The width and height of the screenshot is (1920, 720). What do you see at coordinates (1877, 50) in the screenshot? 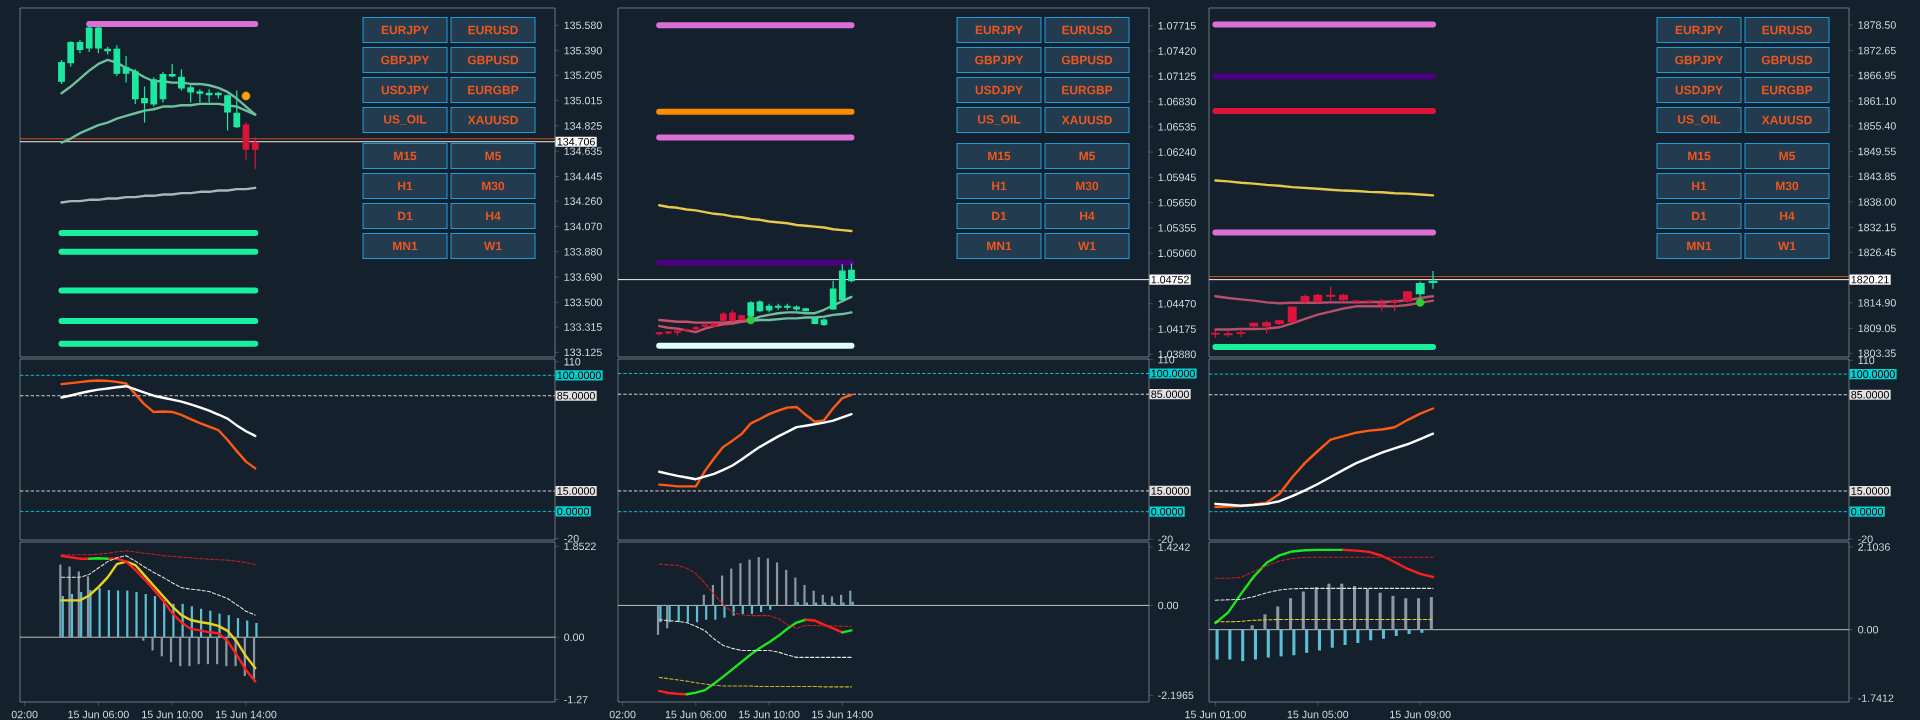
I see `y-tick-label: 1872.65` at bounding box center [1877, 50].